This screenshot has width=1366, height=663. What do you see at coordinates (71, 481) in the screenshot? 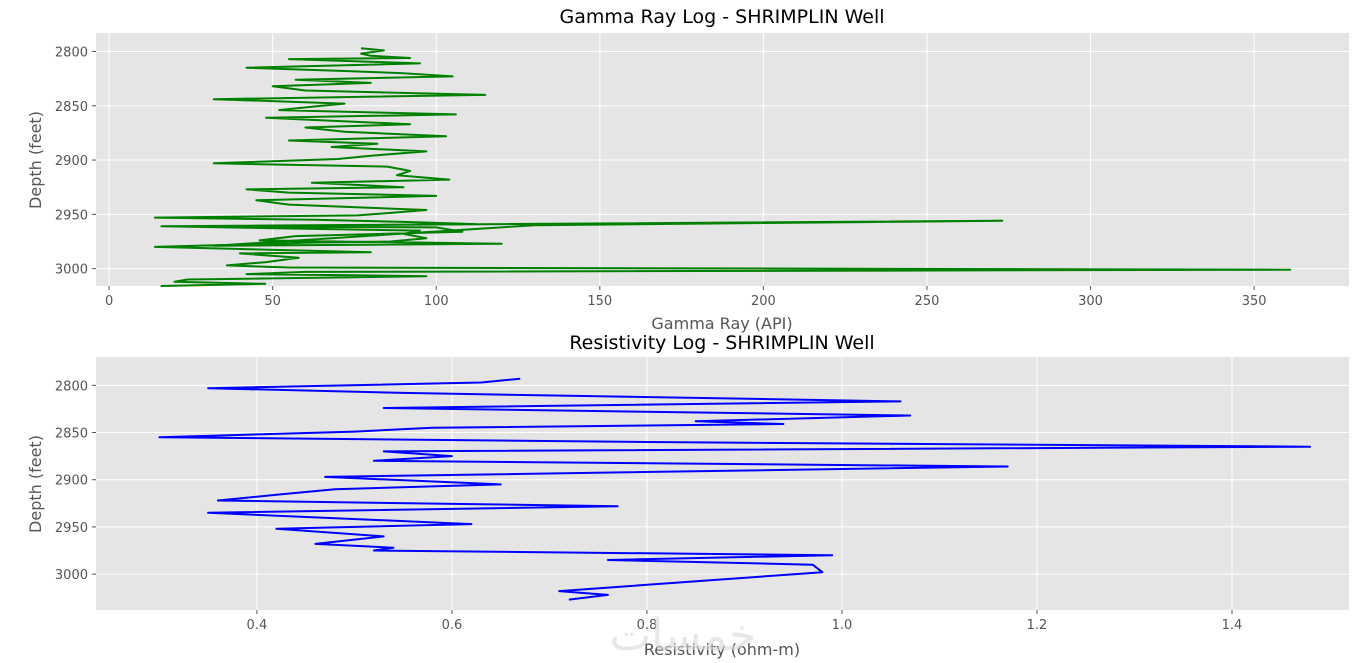
I see `resistivity-y-tick-label: 2900` at bounding box center [71, 481].